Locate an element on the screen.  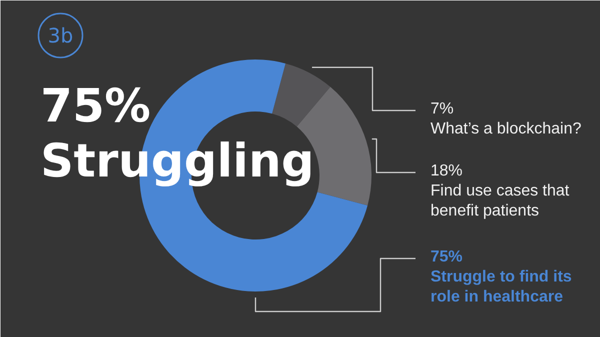
data-label: 75% is located at coordinates (446, 257).